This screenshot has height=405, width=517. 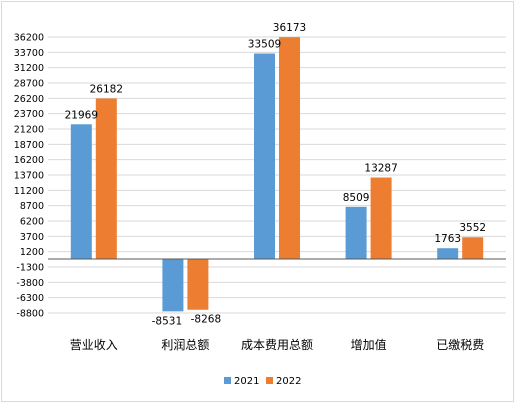 I want to click on data-label: 13287, so click(x=380, y=169).